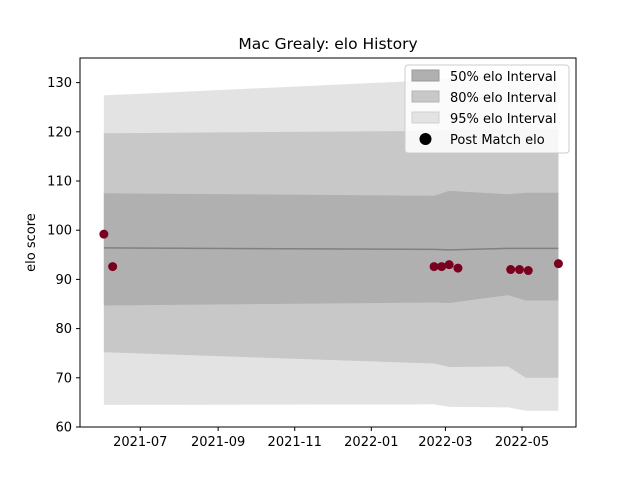 The width and height of the screenshot is (640, 484). What do you see at coordinates (31, 242) in the screenshot?
I see `y-axis-label: elo score` at bounding box center [31, 242].